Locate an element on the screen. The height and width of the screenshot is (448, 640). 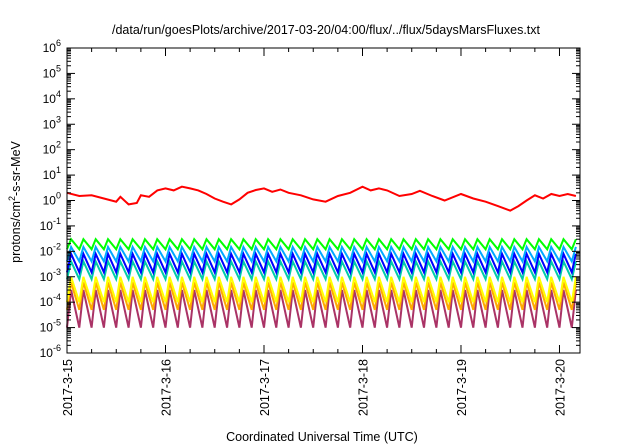
y-tick-exponent: -6 is located at coordinates (57, 348).